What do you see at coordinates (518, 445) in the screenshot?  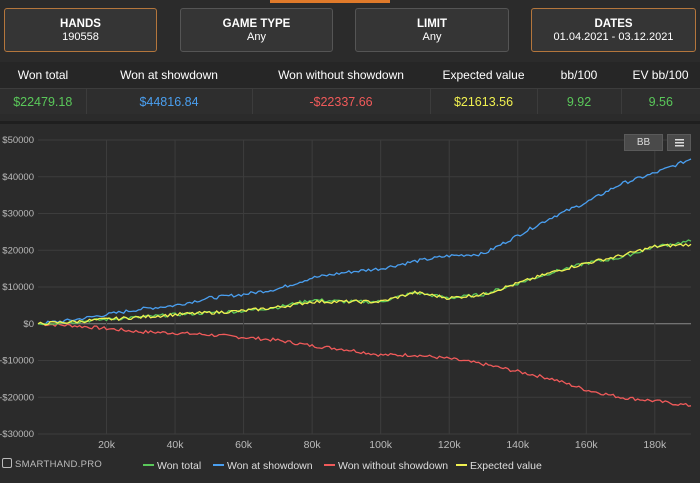 I see `x-tick-label: 140k` at bounding box center [518, 445].